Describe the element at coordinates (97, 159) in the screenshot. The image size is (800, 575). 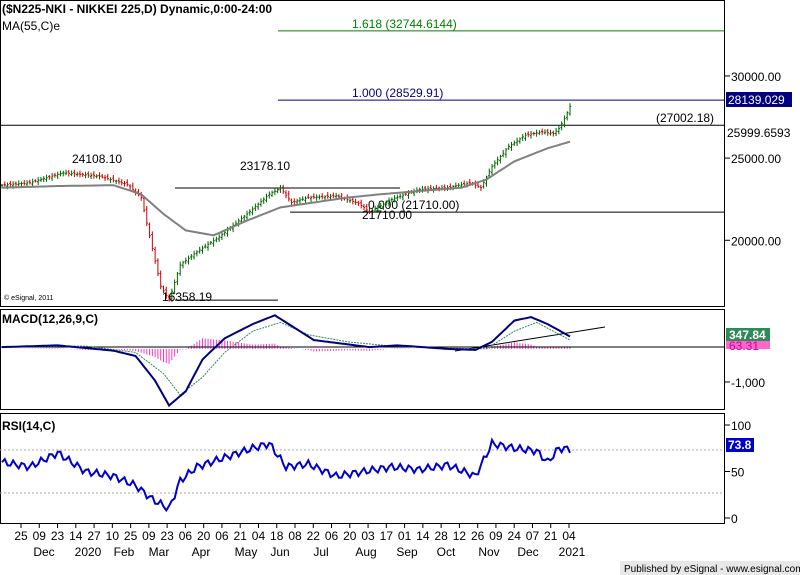
I see `price-annotation: 24108.10` at that location.